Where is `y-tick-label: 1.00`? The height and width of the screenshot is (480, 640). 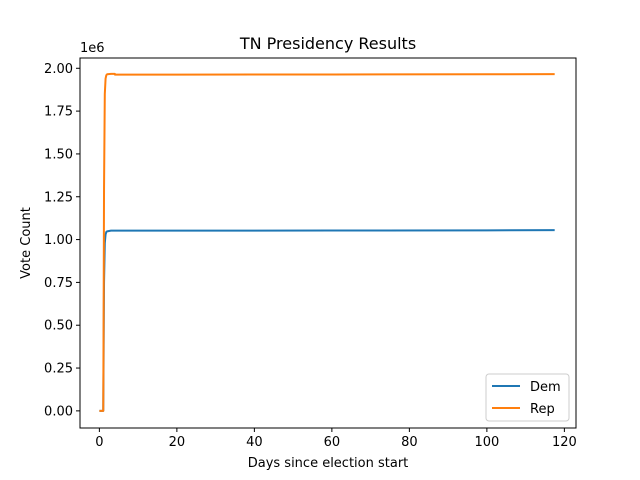 y-tick-label: 1.00 is located at coordinates (58, 240).